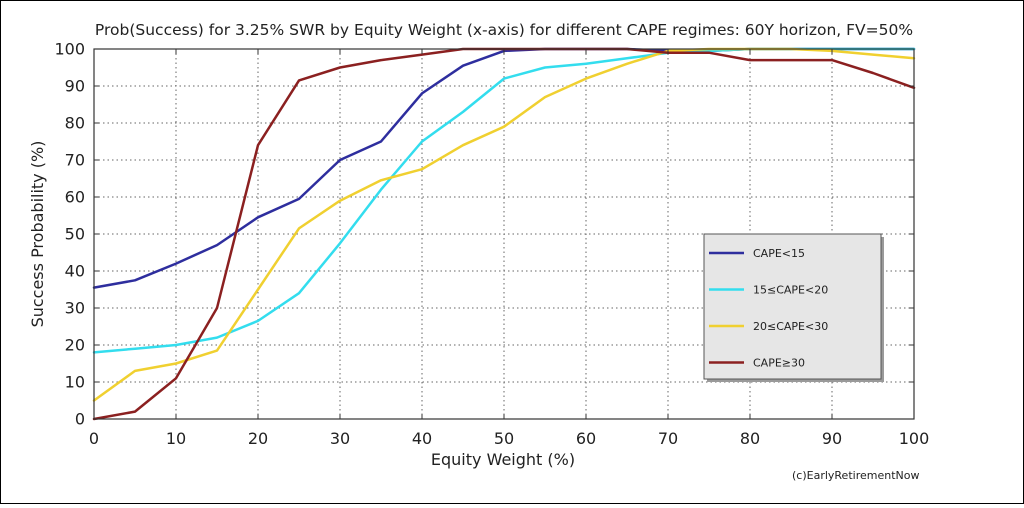  Describe the element at coordinates (258, 438) in the screenshot. I see `x-tick-label: 20` at that location.